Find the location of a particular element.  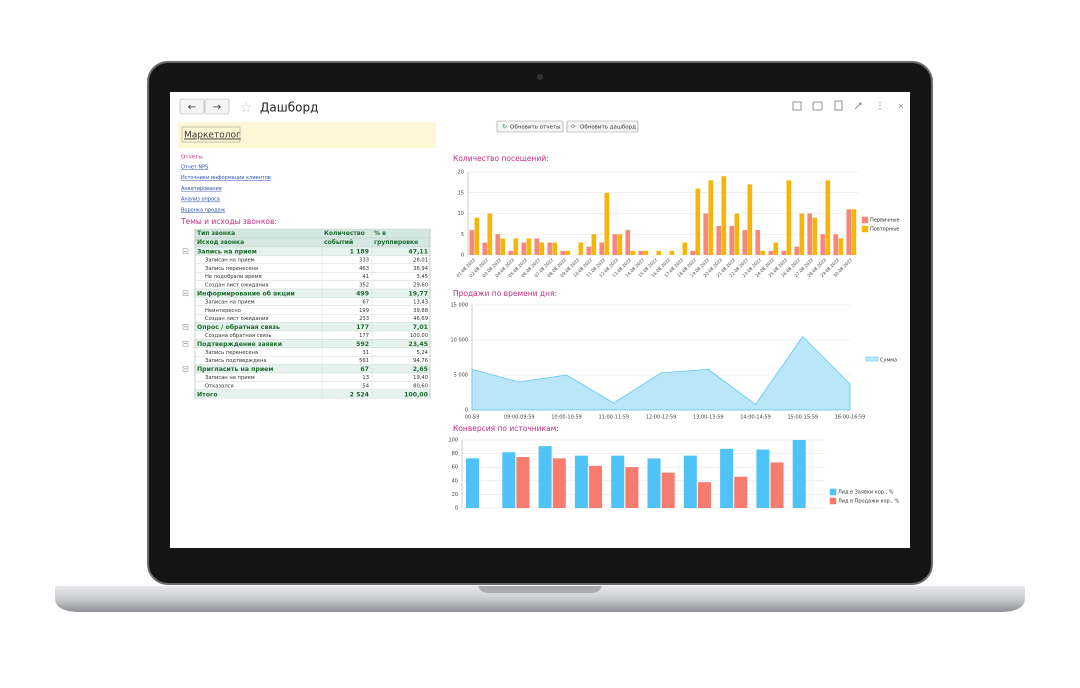

table-group-row is located at coordinates (312, 394).